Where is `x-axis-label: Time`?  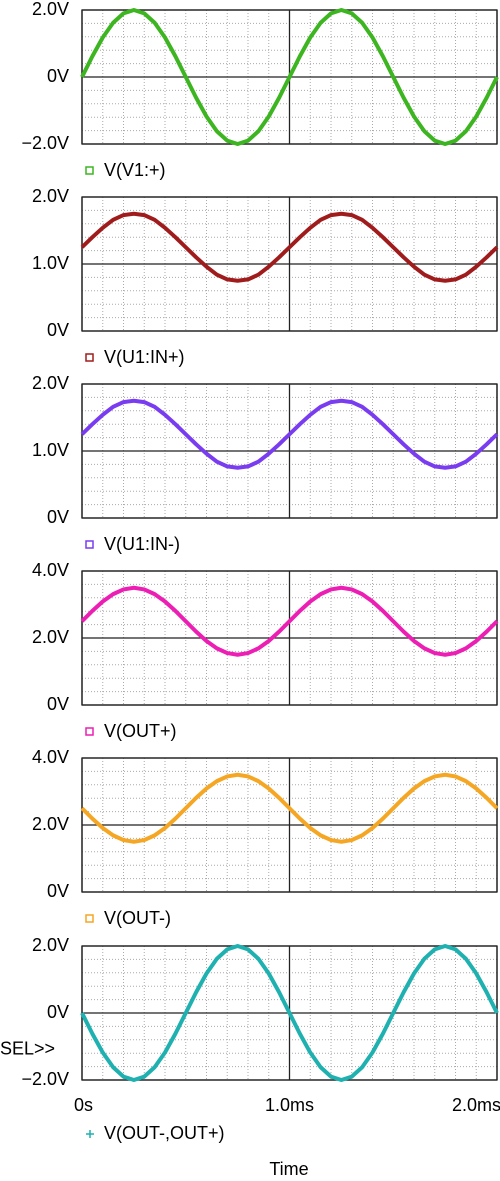
x-axis-label: Time is located at coordinates (288, 1169).